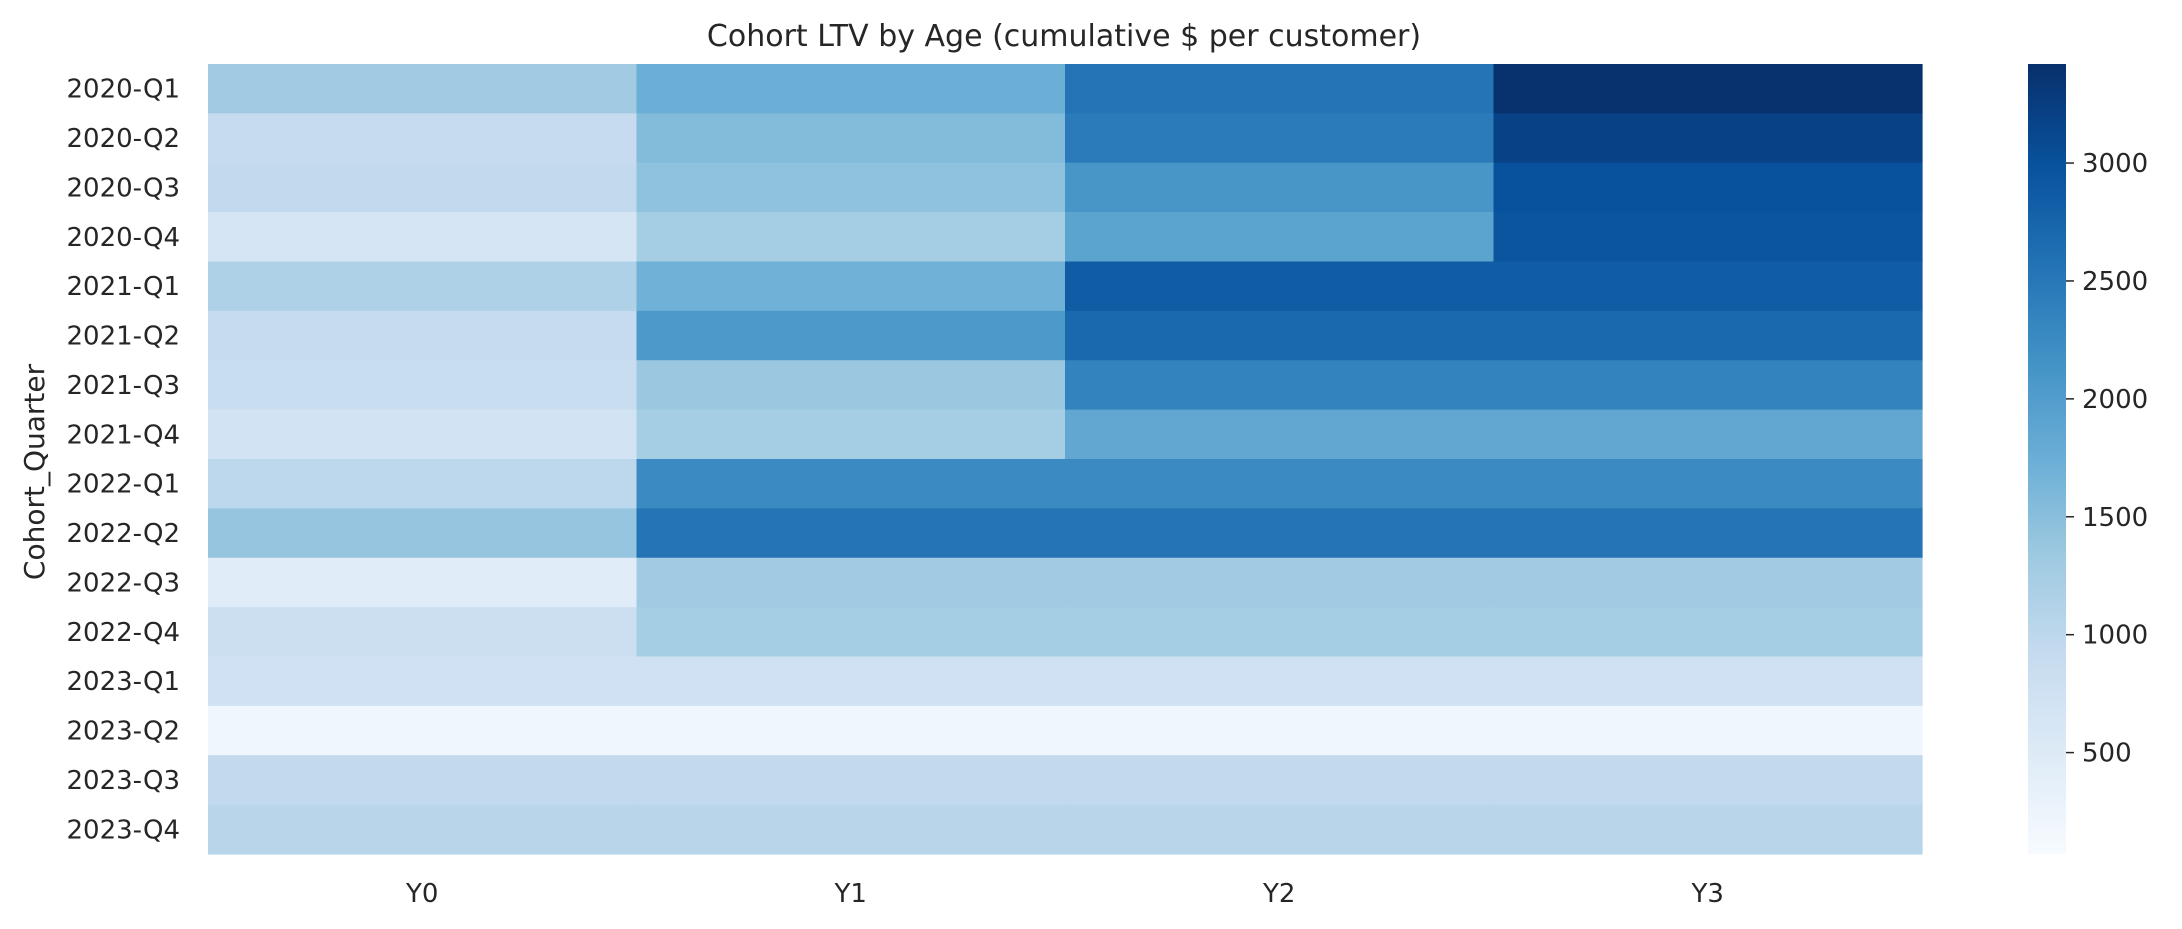 The height and width of the screenshot is (929, 2182). Describe the element at coordinates (2115, 636) in the screenshot. I see `colorbar-tick-label: 1000` at that location.